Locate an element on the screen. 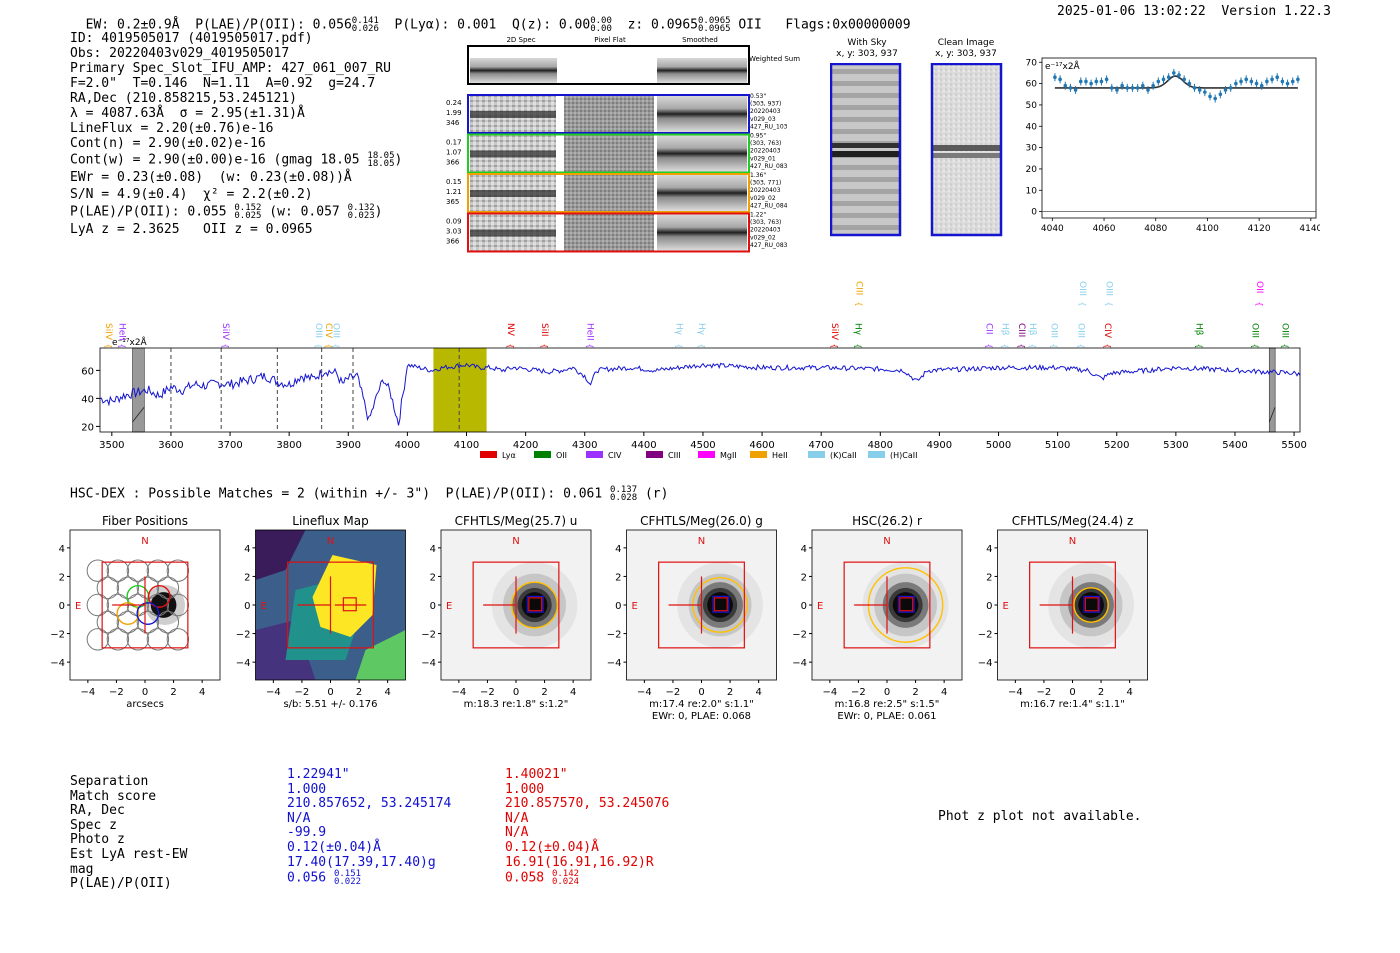 The height and width of the screenshot is (953, 1400). legend-label: (H)CaII is located at coordinates (903, 455).